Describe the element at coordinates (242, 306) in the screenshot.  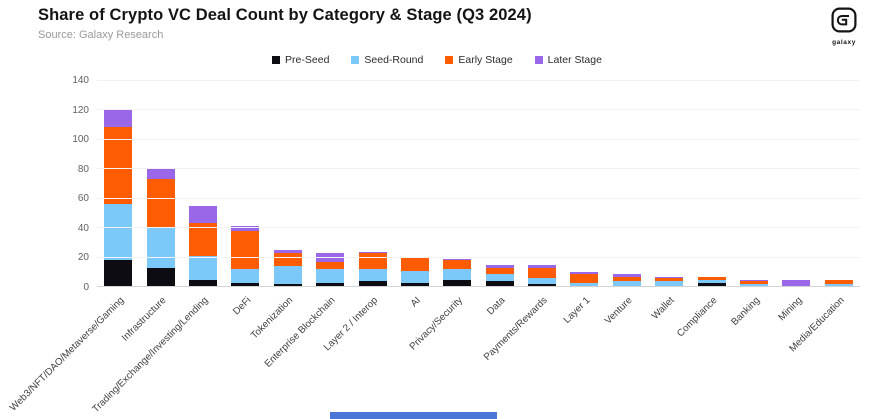
I see `x-axis-label: DeFi` at that location.